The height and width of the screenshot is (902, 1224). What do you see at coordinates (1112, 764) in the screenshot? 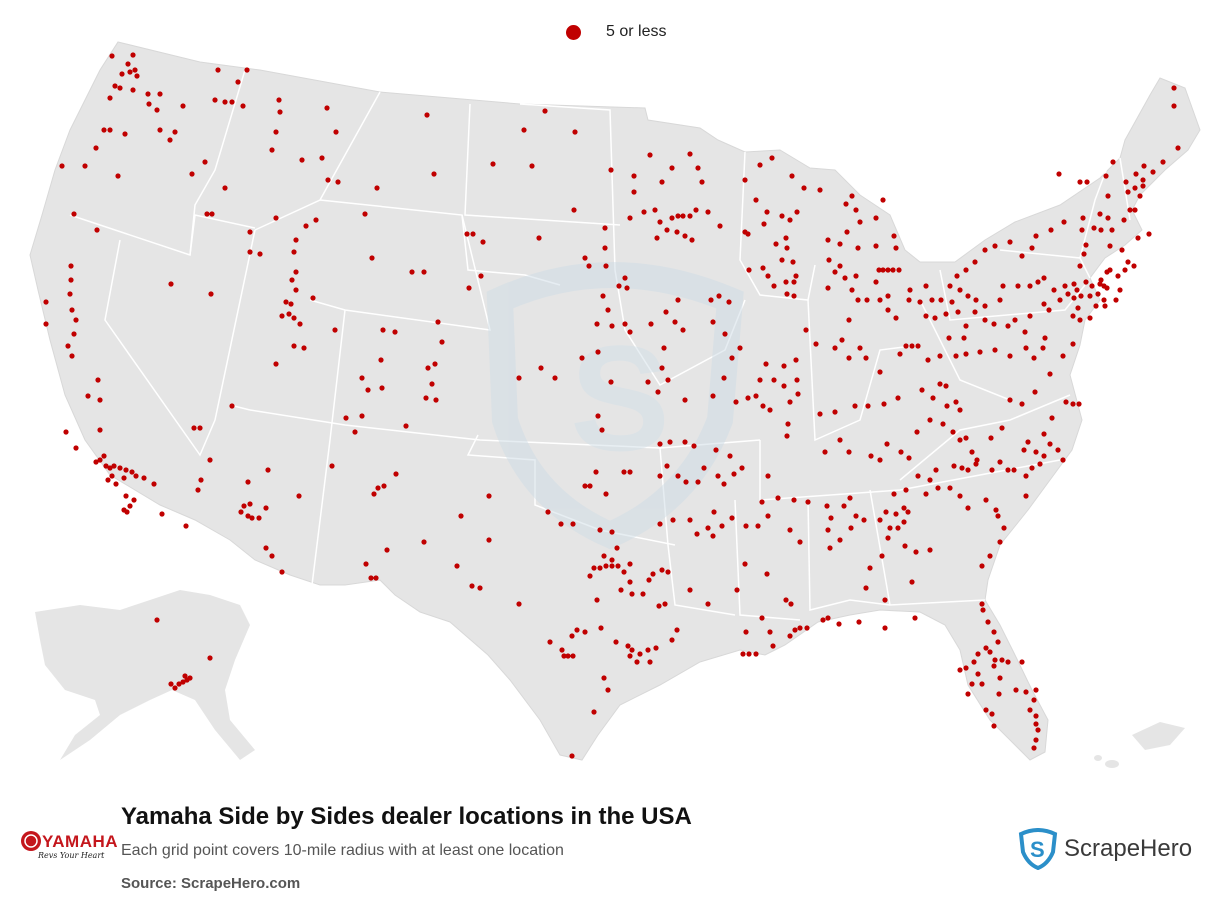
I see `hawaii-island` at bounding box center [1112, 764].